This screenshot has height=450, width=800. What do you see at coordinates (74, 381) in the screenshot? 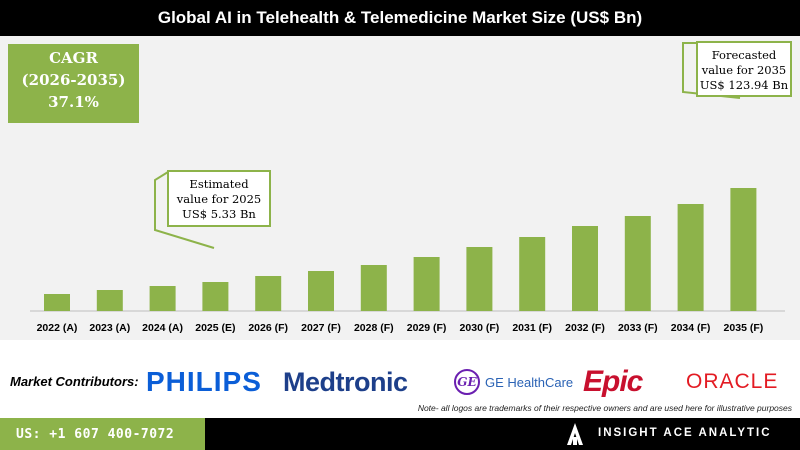
I see `contributors-label: Market Contributors:` at bounding box center [74, 381].